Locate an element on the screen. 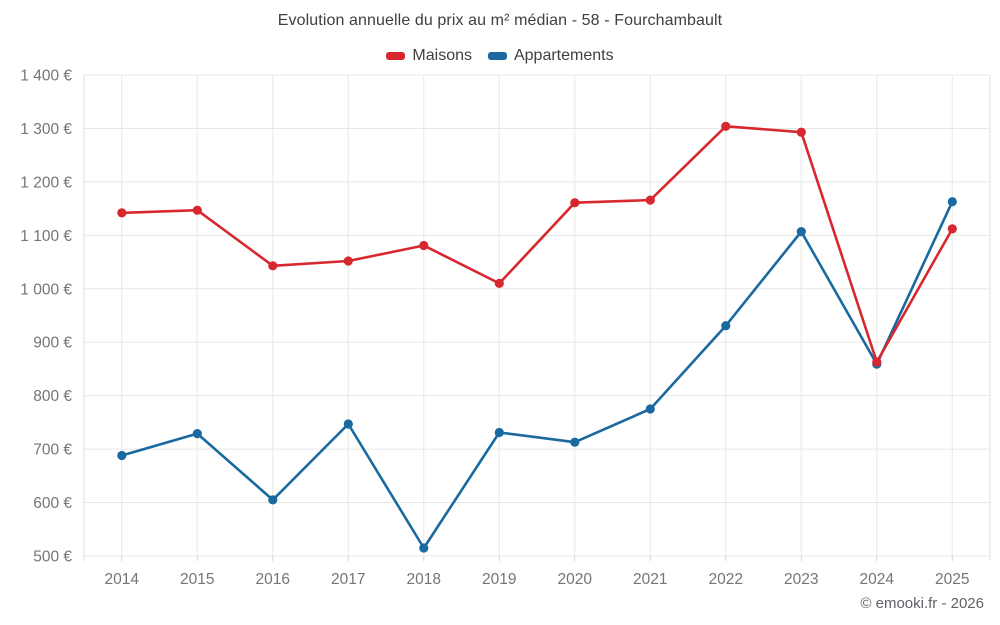 The image size is (1000, 625). data-point-maisons-2017 is located at coordinates (348, 261).